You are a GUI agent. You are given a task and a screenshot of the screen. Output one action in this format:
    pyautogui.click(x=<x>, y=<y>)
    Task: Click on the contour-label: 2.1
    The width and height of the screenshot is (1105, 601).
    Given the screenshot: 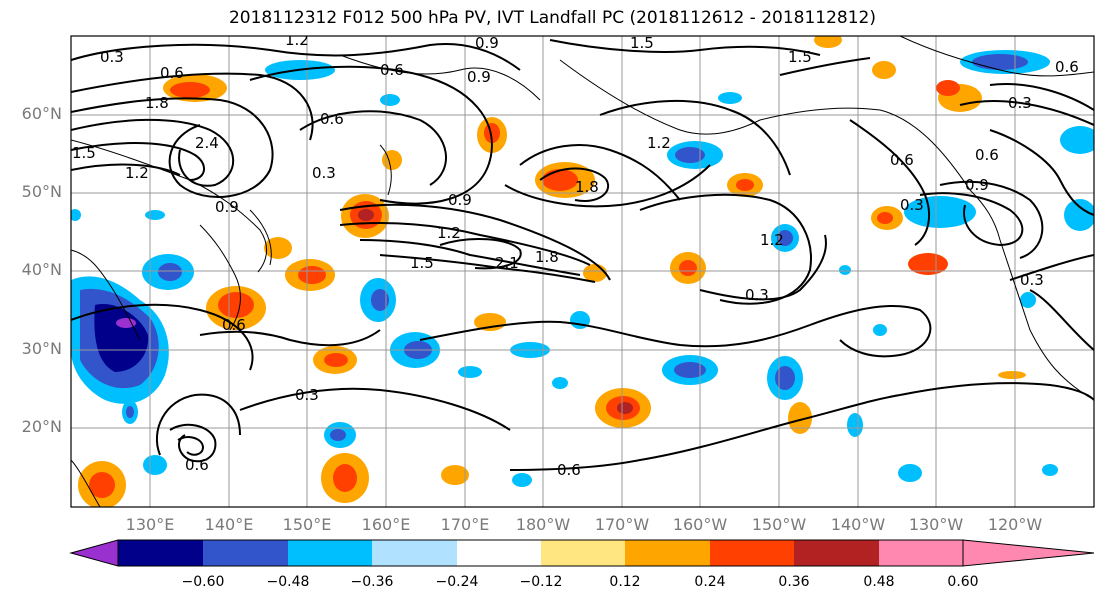 What is the action you would take?
    pyautogui.click(x=507, y=263)
    